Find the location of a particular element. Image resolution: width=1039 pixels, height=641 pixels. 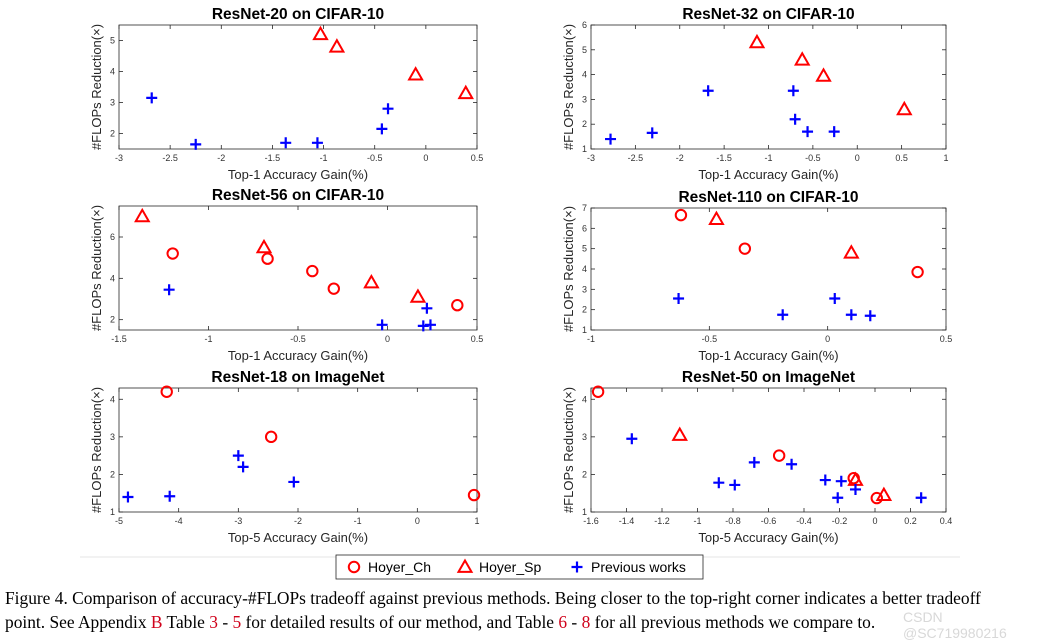

table-link: 5 is located at coordinates (237, 622).